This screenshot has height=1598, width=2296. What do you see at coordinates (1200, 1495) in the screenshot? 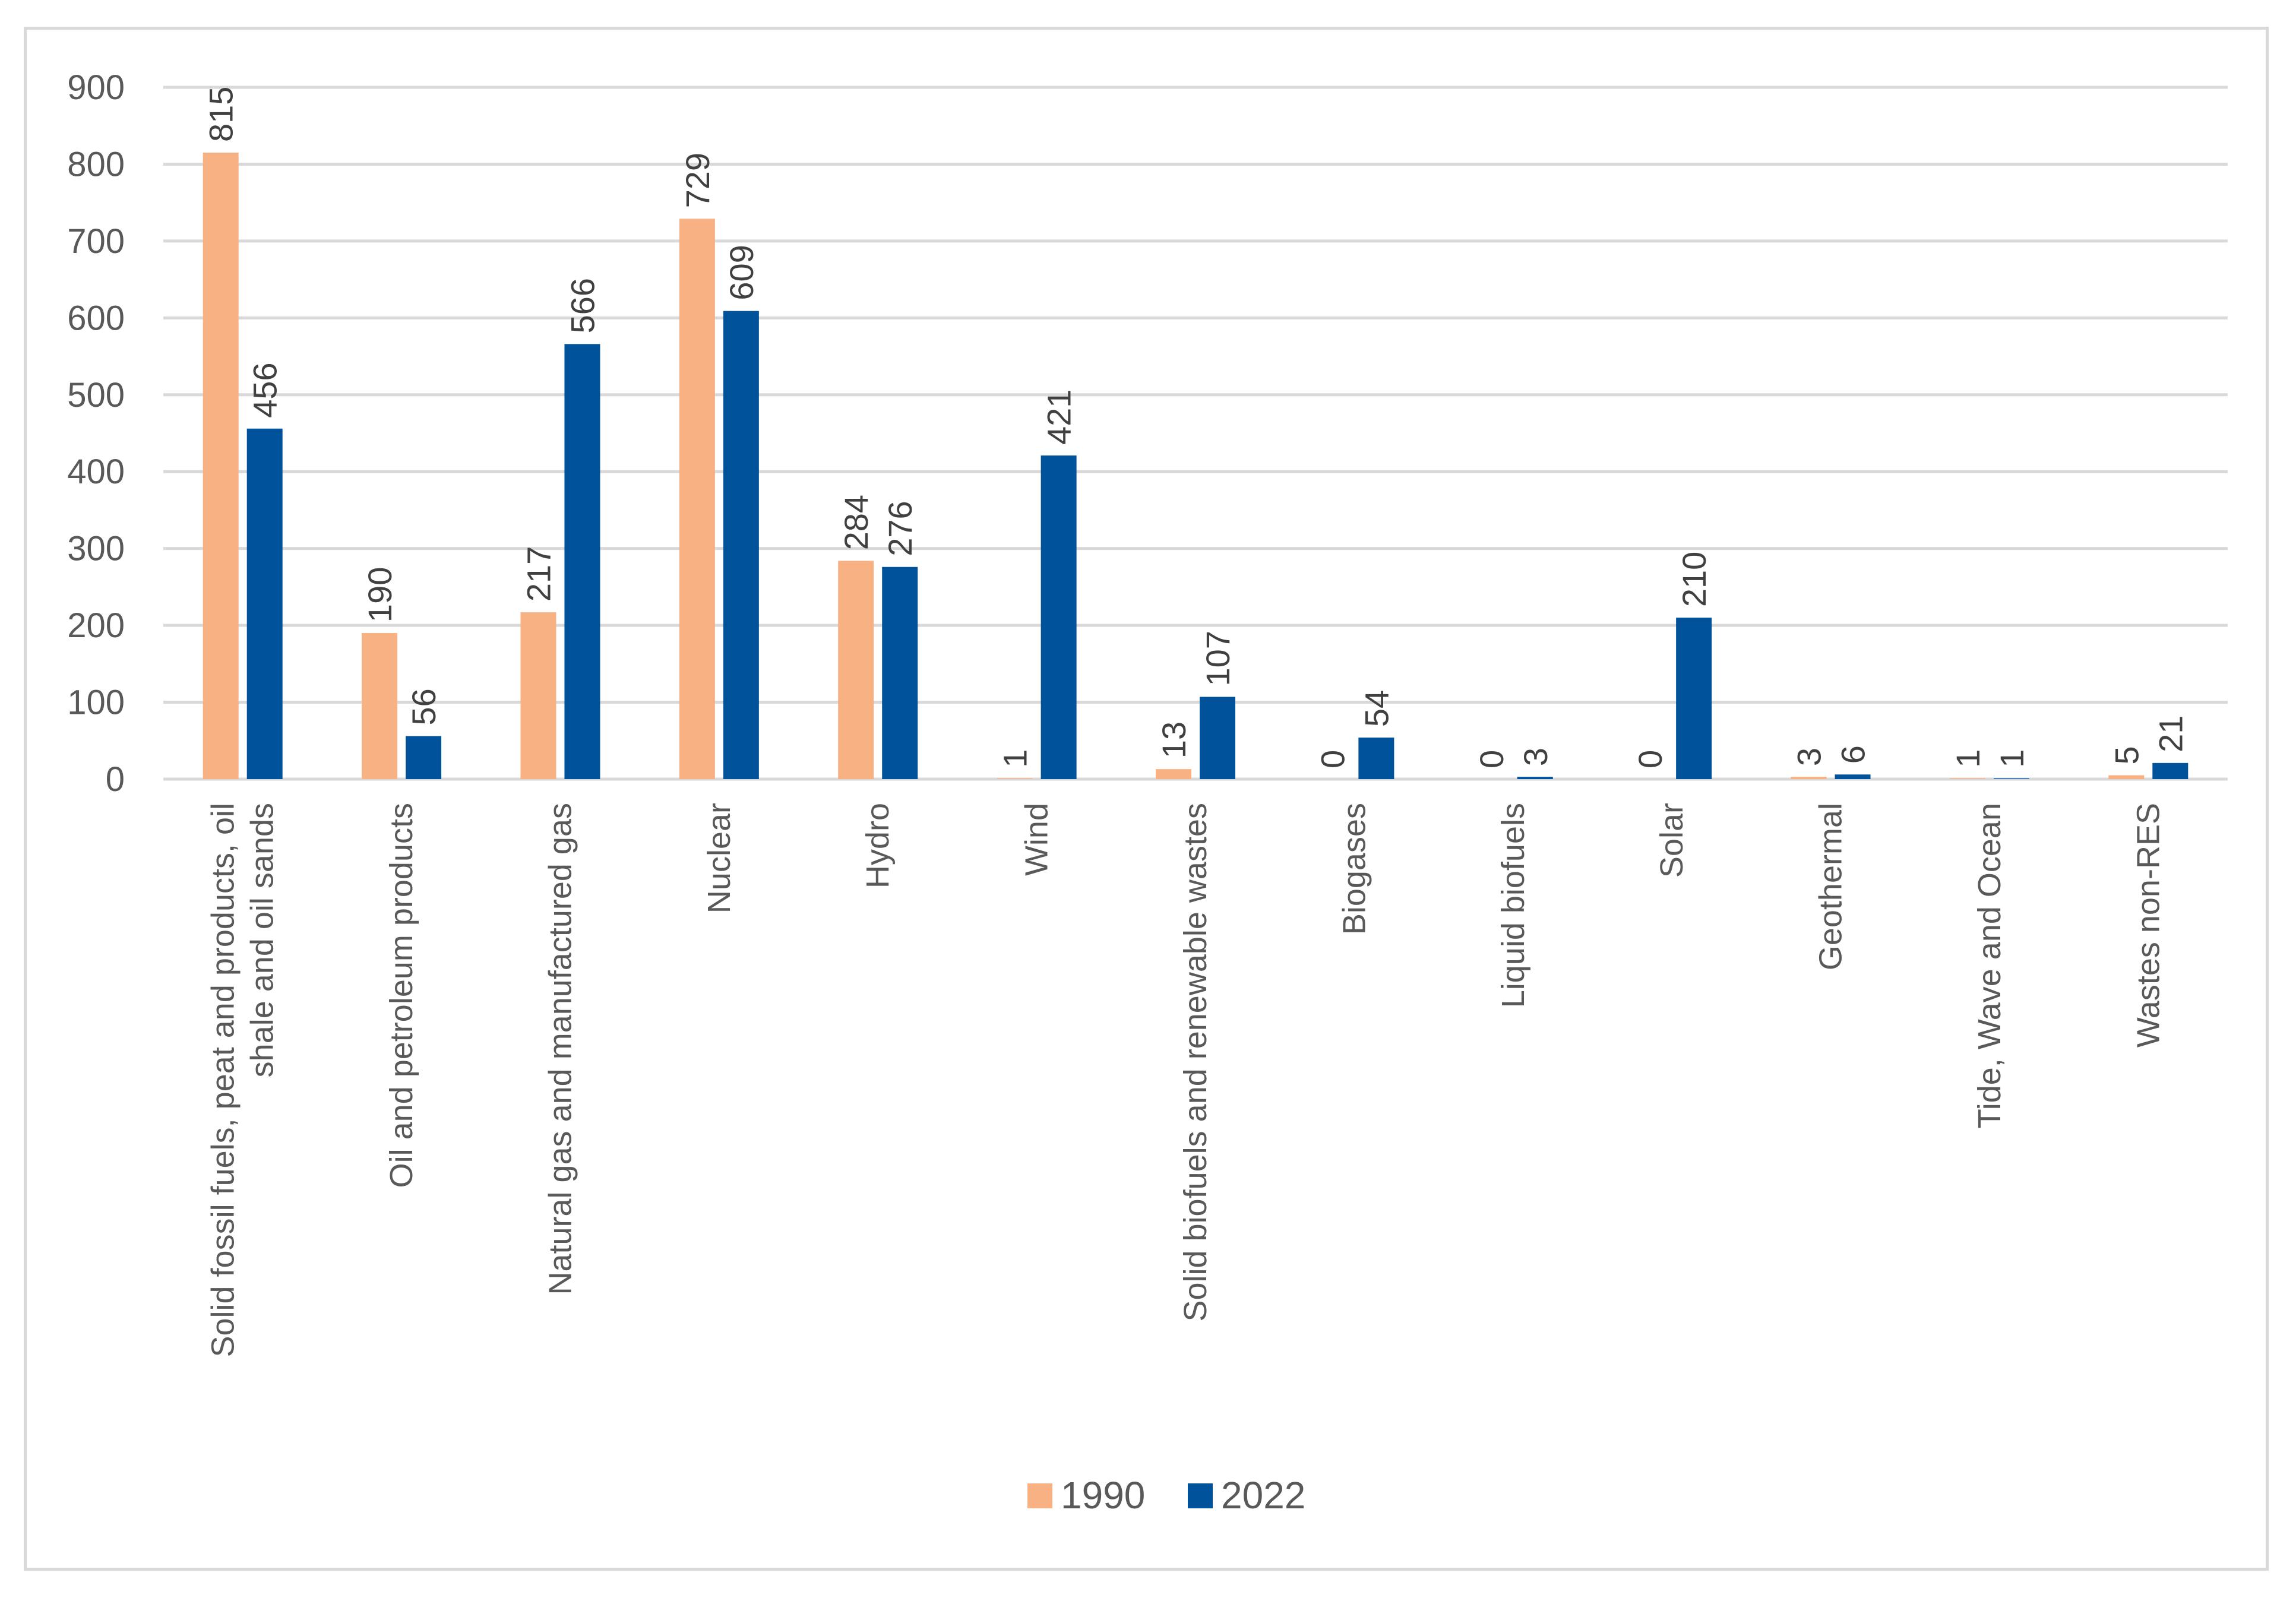
I see `legend-swatch-2022` at bounding box center [1200, 1495].